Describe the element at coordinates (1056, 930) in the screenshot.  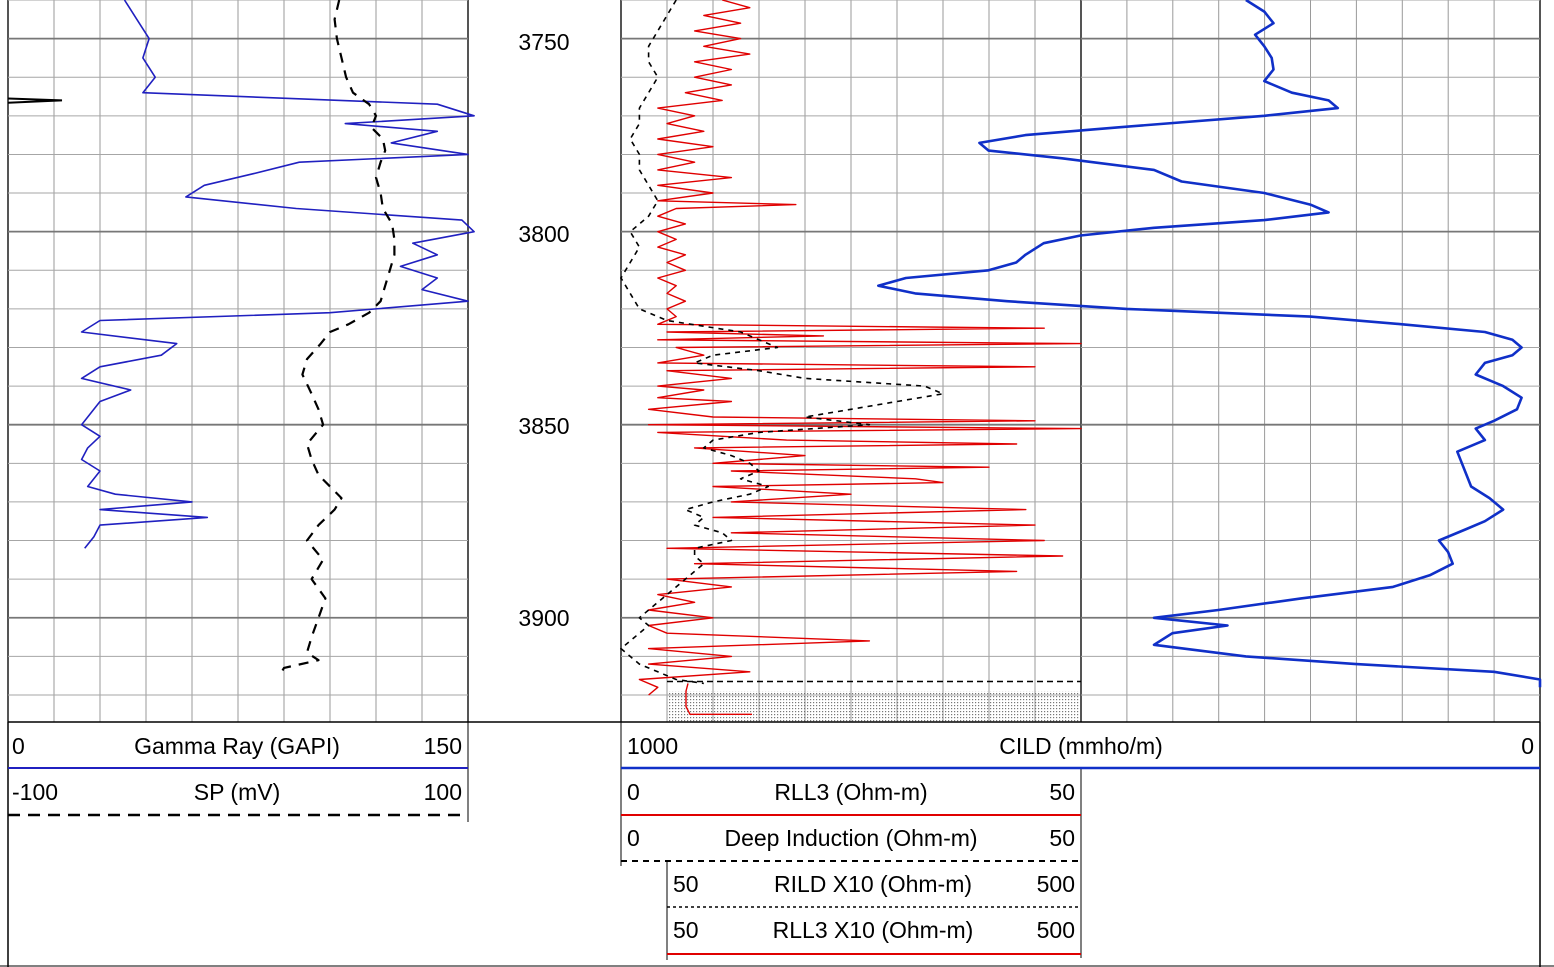
I see `rll310-max: 500` at that location.